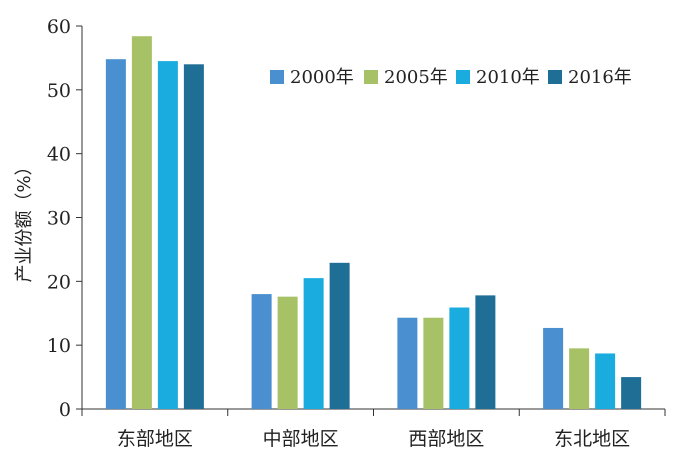  Describe the element at coordinates (65, 410) in the screenshot. I see `y-tick-label: 0` at that location.